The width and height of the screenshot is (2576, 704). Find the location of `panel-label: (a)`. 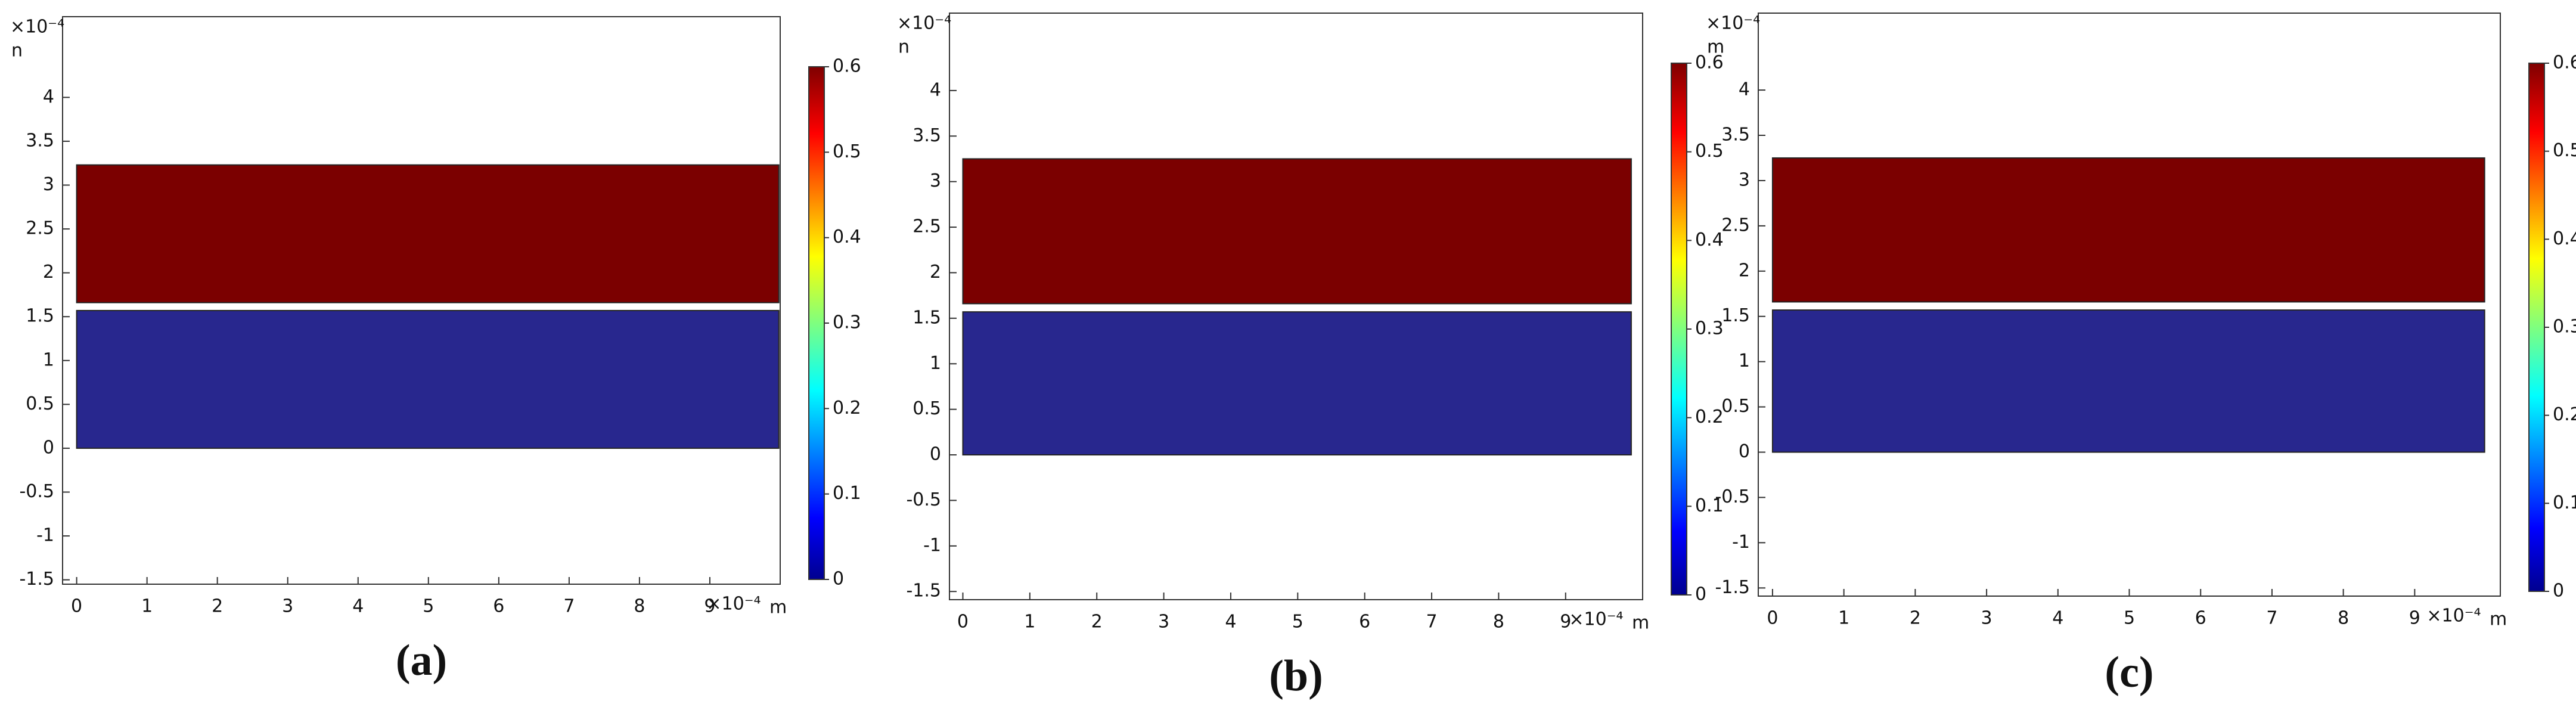

panel-label: (a) is located at coordinates (421, 660).